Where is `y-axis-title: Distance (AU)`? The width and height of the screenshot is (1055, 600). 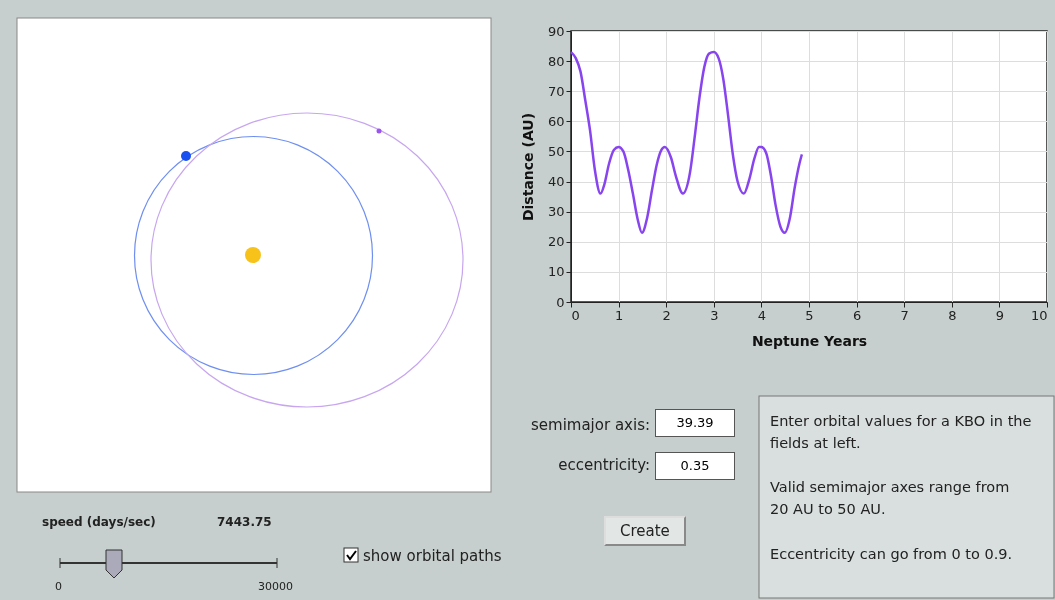 y-axis-title: Distance (AU) is located at coordinates (527, 167).